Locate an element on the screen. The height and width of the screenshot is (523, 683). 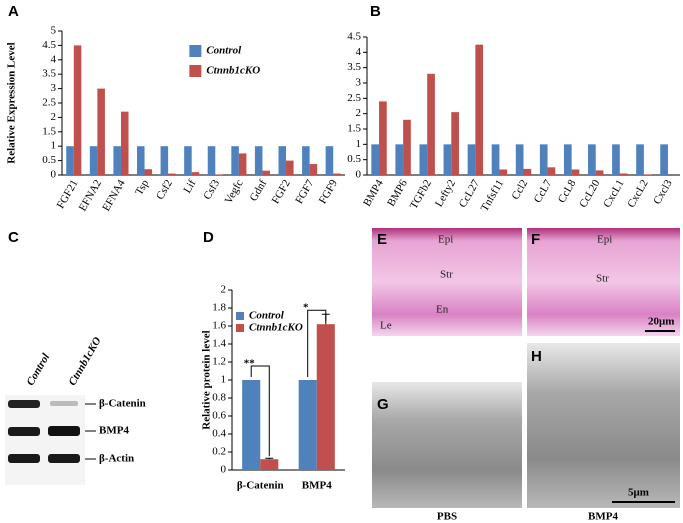
band-label: β-Actin is located at coordinates (116, 459).